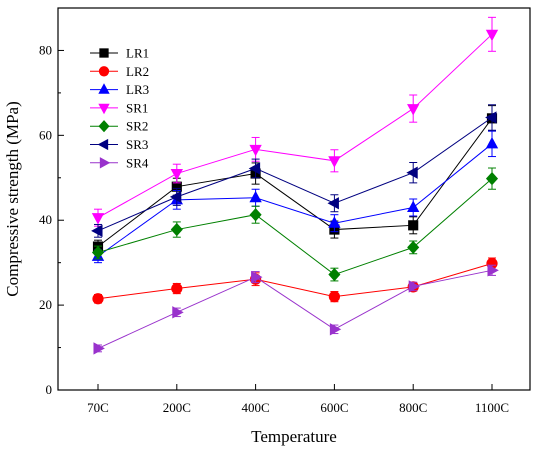 This screenshot has width=550, height=455. I want to click on series-line-sr4, so click(295, 309).